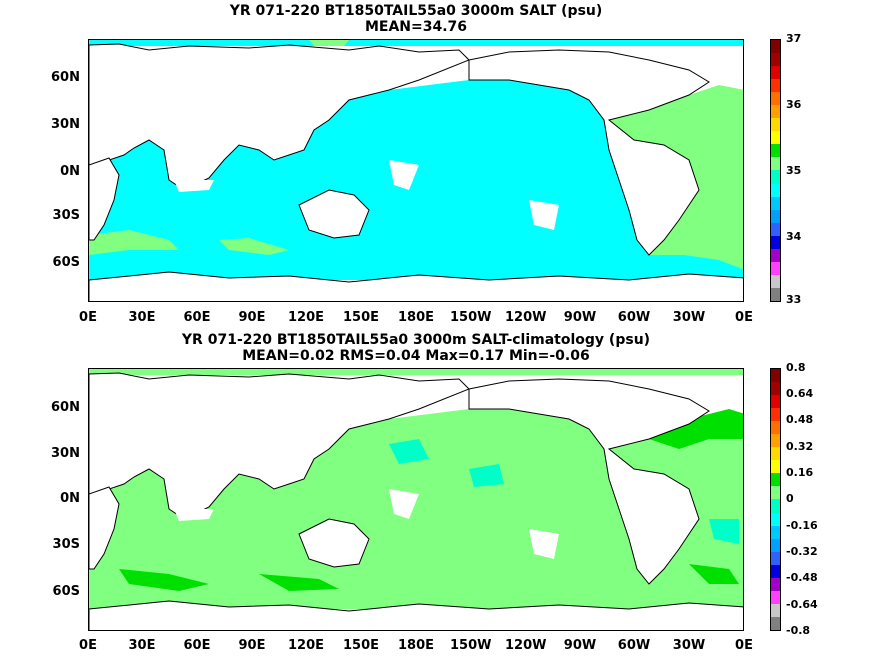 The width and height of the screenshot is (875, 656). What do you see at coordinates (66, 215) in the screenshot?
I see `lat-label-30s: 30S` at bounding box center [66, 215].